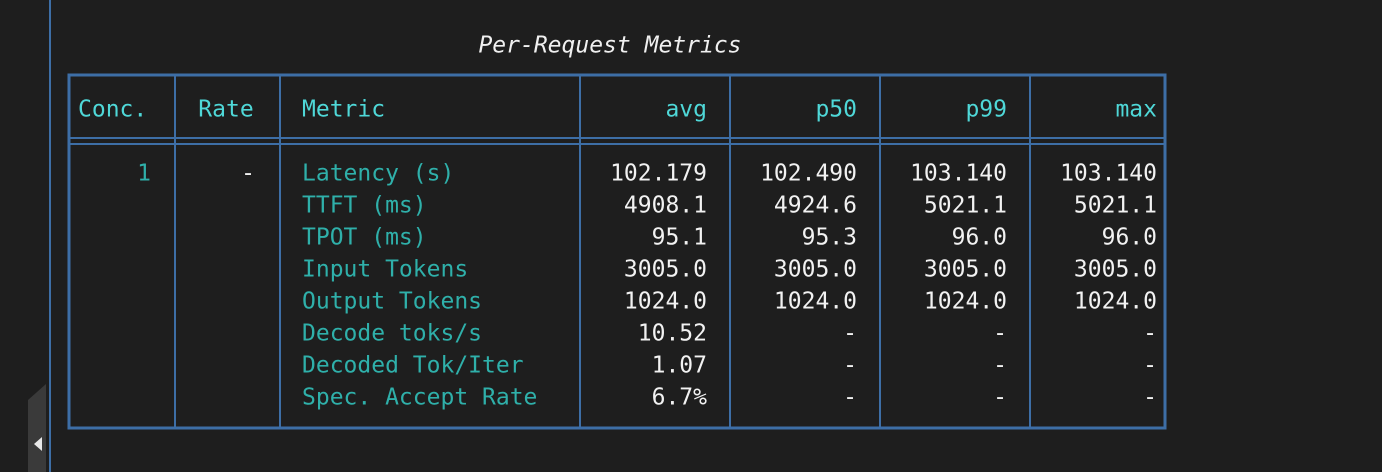 The height and width of the screenshot is (472, 1382). I want to click on metric-name: TTFT (ms), so click(364, 206).